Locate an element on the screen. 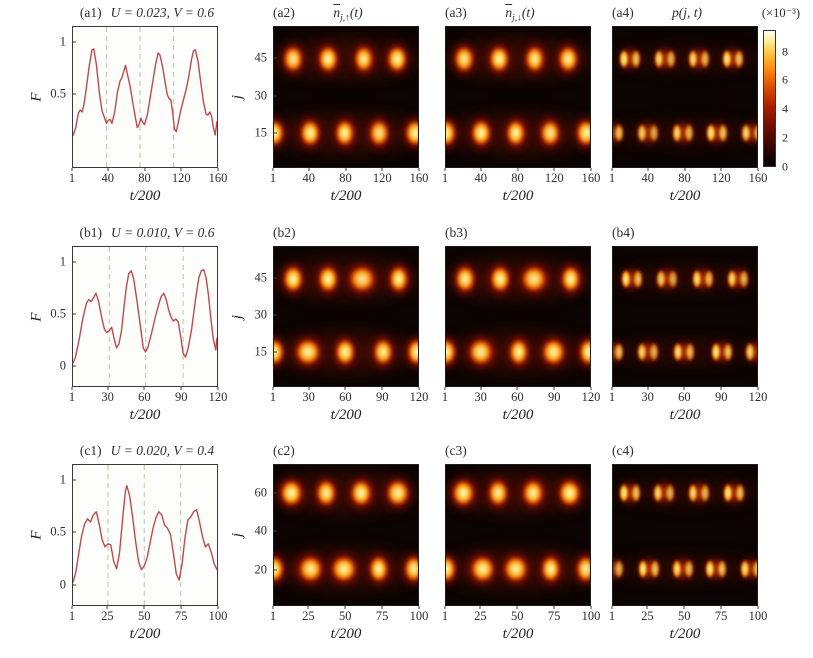 The height and width of the screenshot is (658, 813). panel-a3-title: (a3) nj,↓(t) is located at coordinates (520, 14).